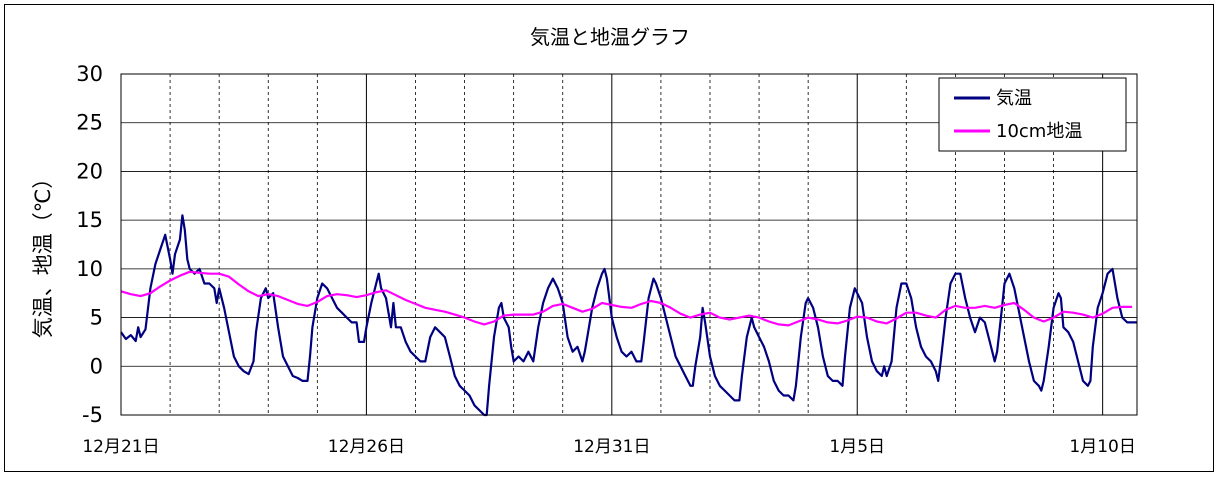 Image resolution: width=1221 pixels, height=478 pixels. Describe the element at coordinates (89, 74) in the screenshot. I see `y-tick-label: 30` at that location.